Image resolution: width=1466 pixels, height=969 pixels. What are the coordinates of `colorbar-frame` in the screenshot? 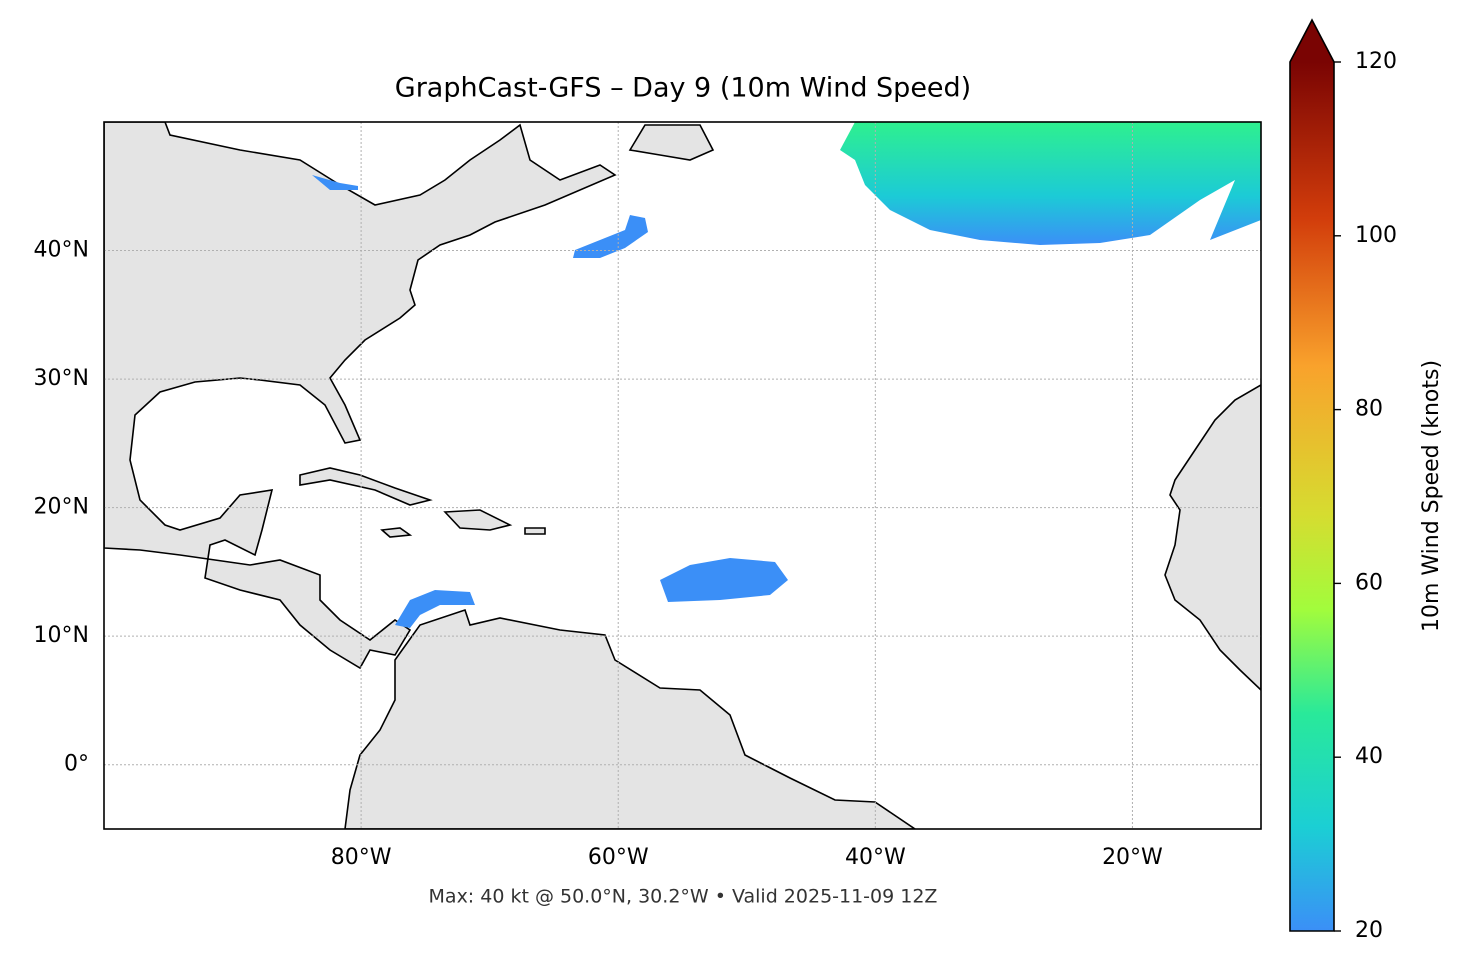 It's located at (1312, 475).